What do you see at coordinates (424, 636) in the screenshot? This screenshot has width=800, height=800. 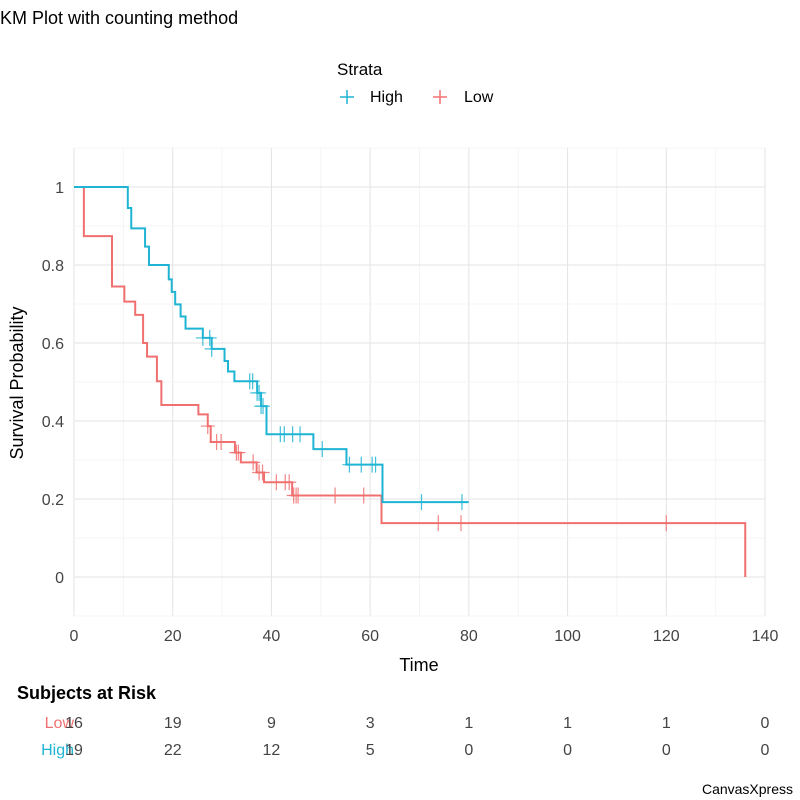 I see `x-axis-ticks: 0 20 40 60 80 100 120 140` at bounding box center [424, 636].